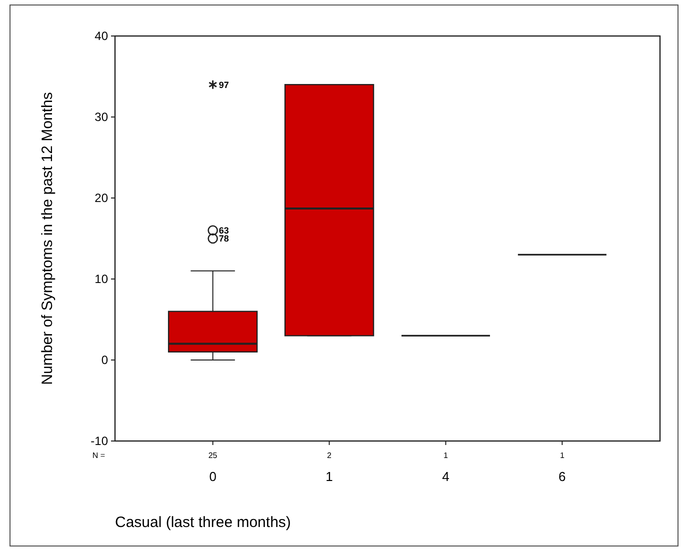 This screenshot has height=549, width=682. What do you see at coordinates (203, 522) in the screenshot?
I see `x-axis-title: Casual (last three months)` at bounding box center [203, 522].